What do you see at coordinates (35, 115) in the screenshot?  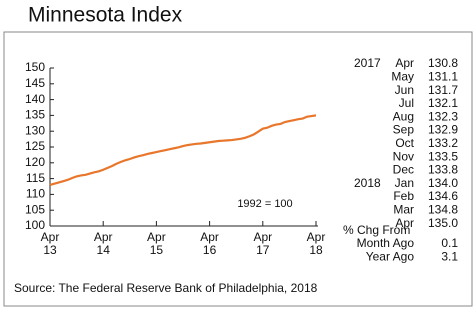 I see `y-tick-label: 135` at bounding box center [35, 115].